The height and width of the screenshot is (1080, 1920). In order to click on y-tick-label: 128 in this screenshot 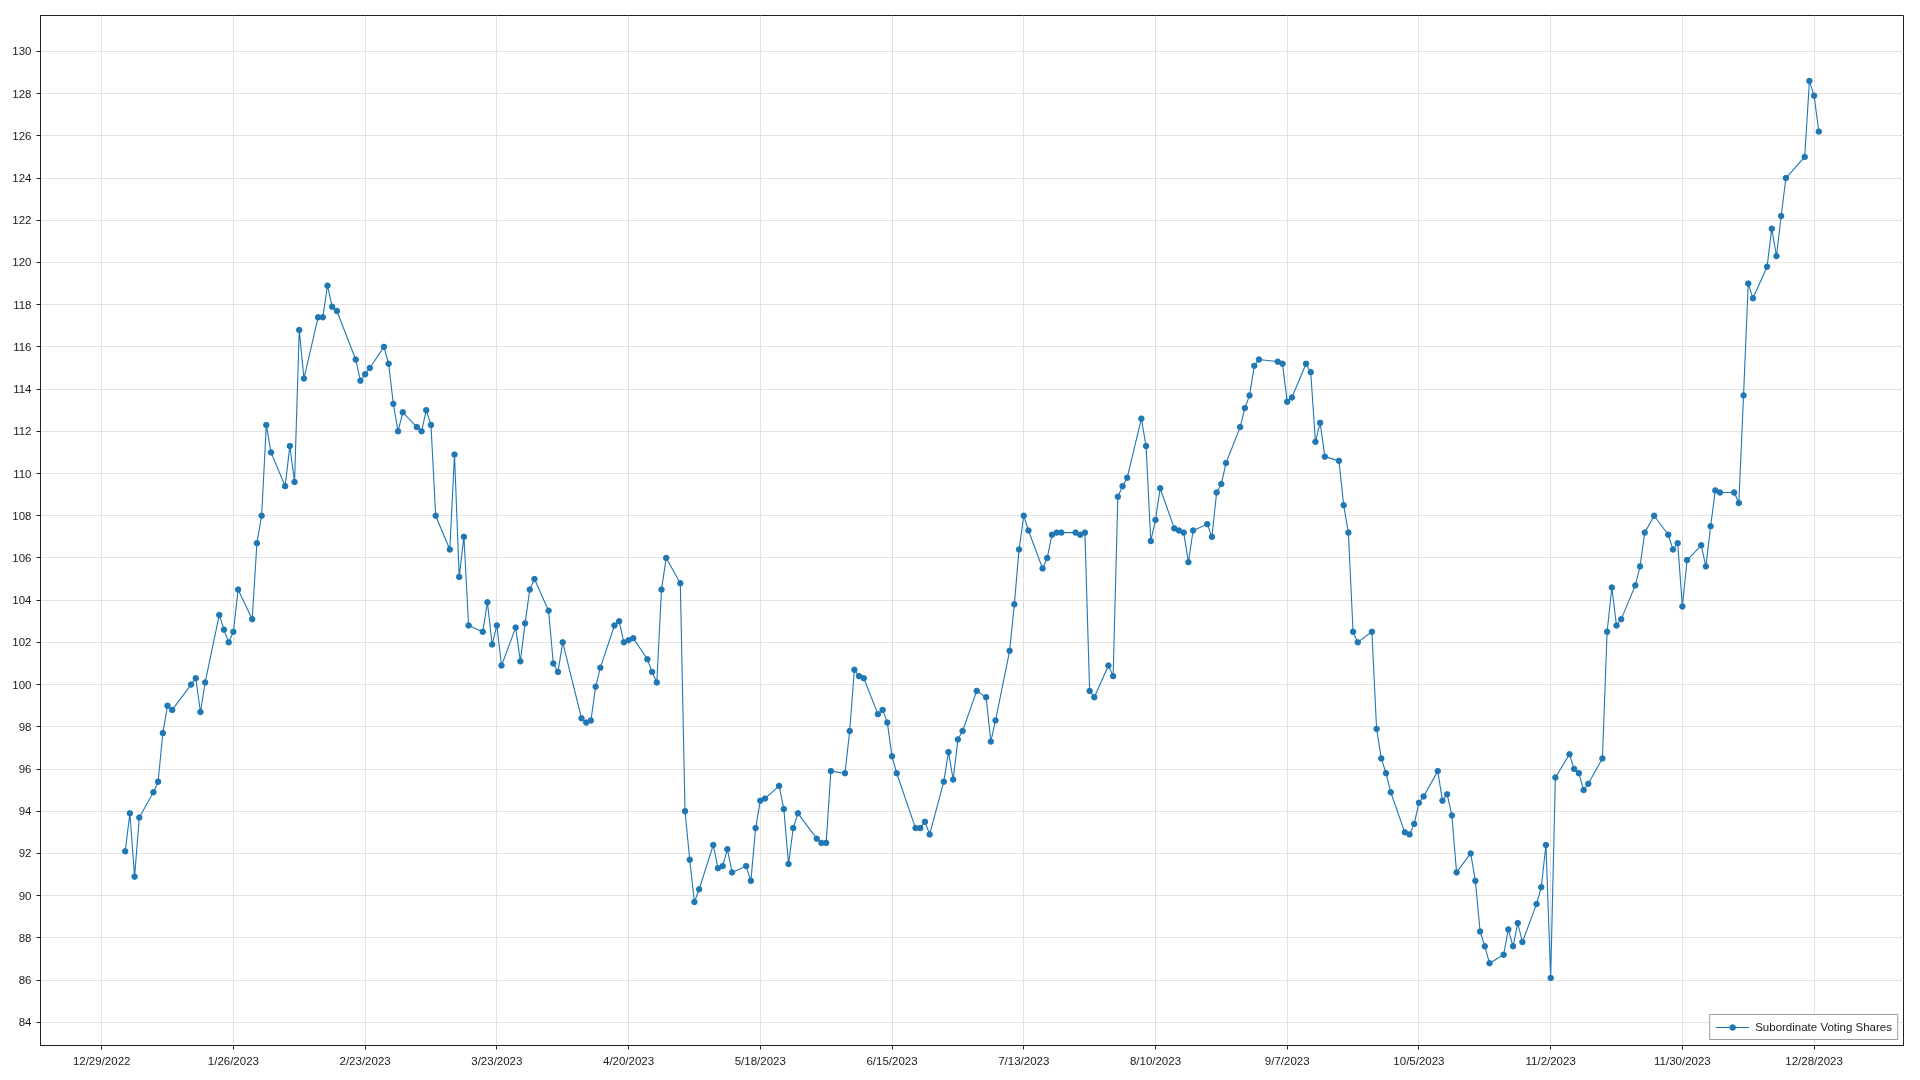, I will do `click(22, 93)`.